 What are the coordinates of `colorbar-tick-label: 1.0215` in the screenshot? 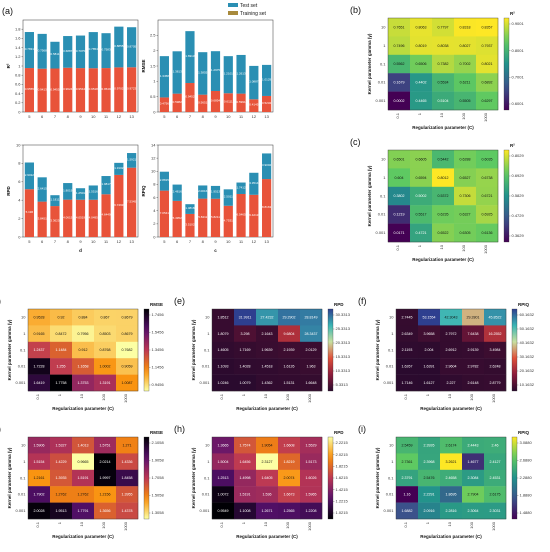 It's located at (342, 512).